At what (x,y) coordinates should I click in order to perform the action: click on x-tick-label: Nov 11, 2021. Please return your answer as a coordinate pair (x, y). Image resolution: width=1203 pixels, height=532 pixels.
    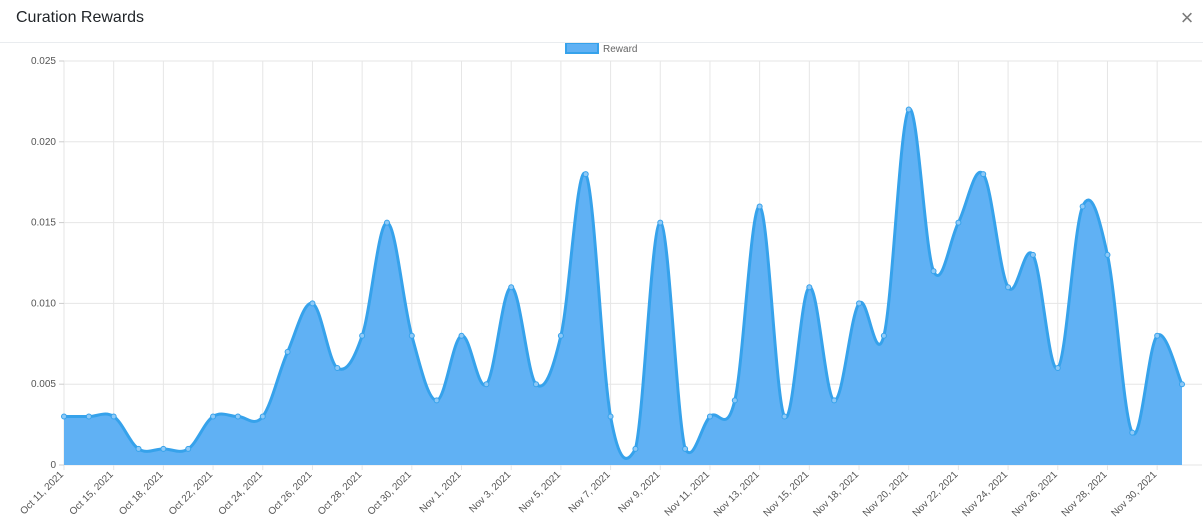
    Looking at the image, I should click on (688, 494).